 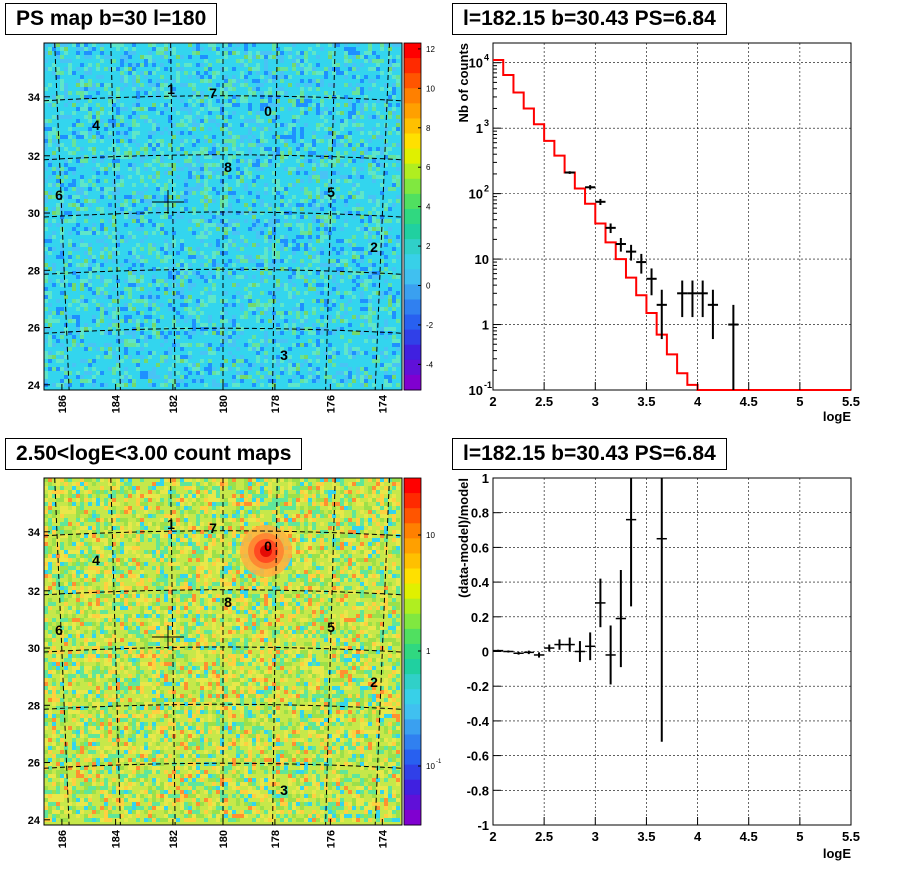 I want to click on ps-colorbar-tick-label: 0, so click(x=428, y=286).